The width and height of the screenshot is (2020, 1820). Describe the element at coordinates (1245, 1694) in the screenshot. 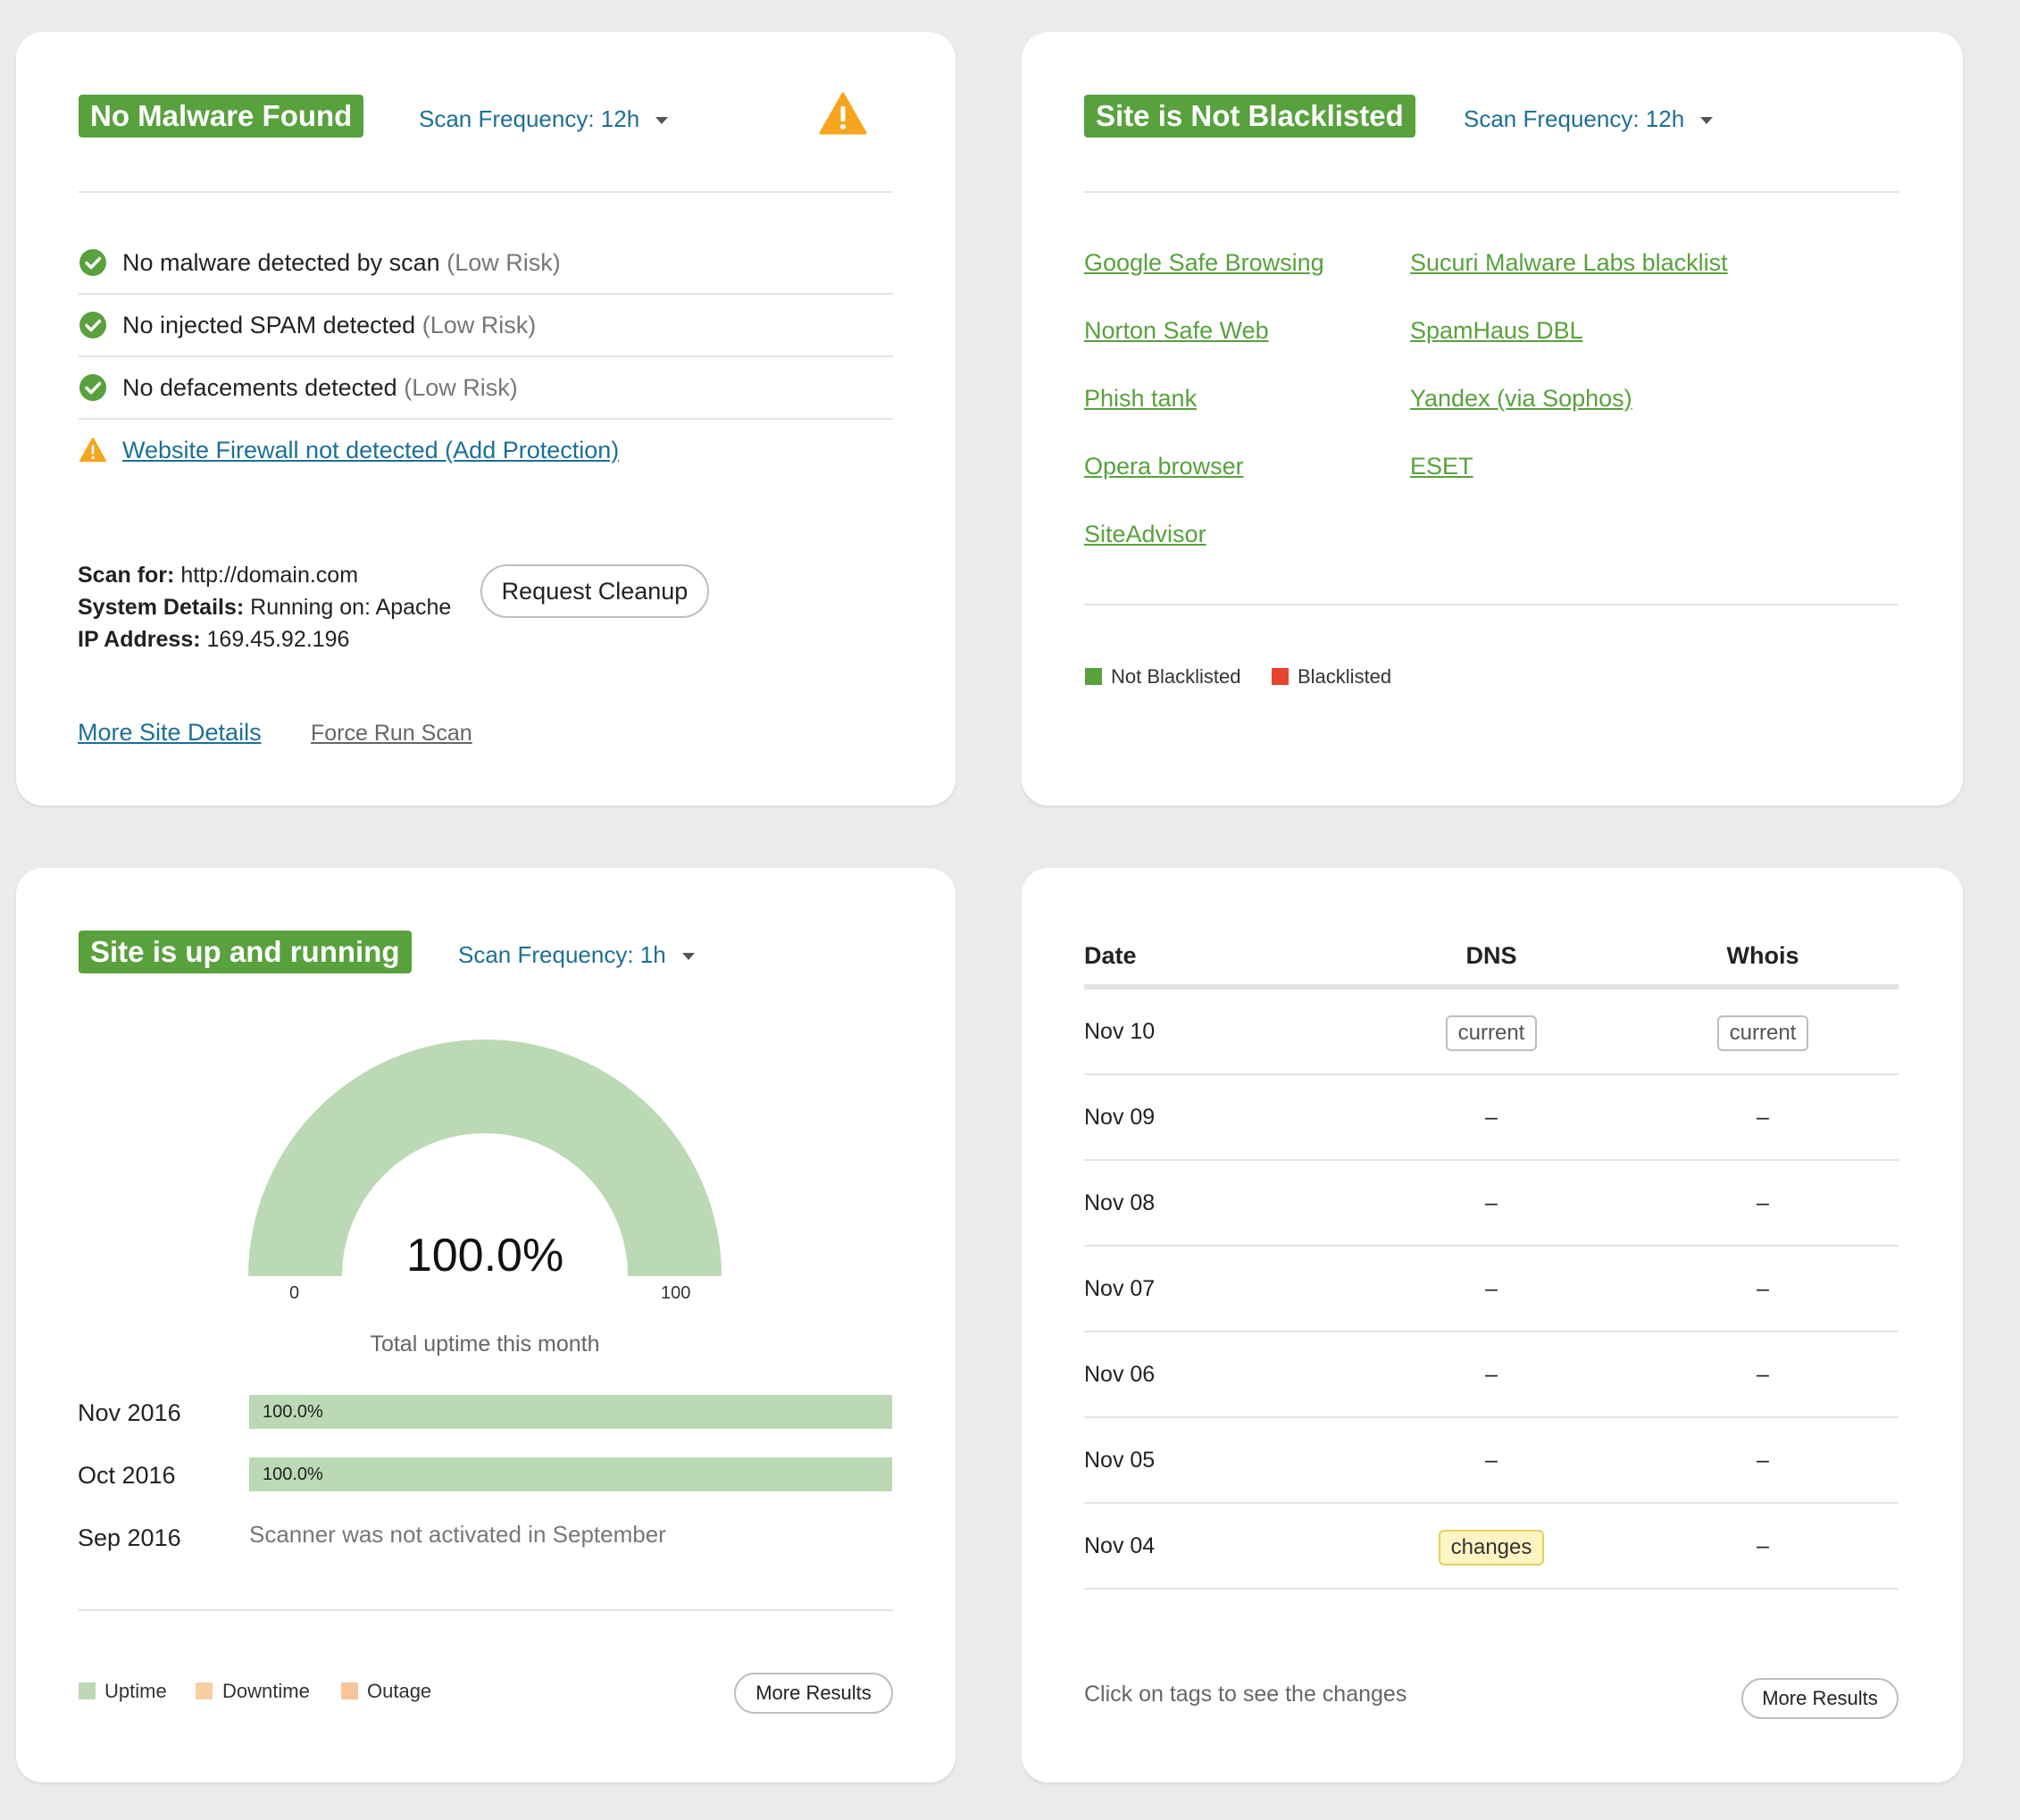

I see `tags-hint: Click on tags to see the changes` at that location.